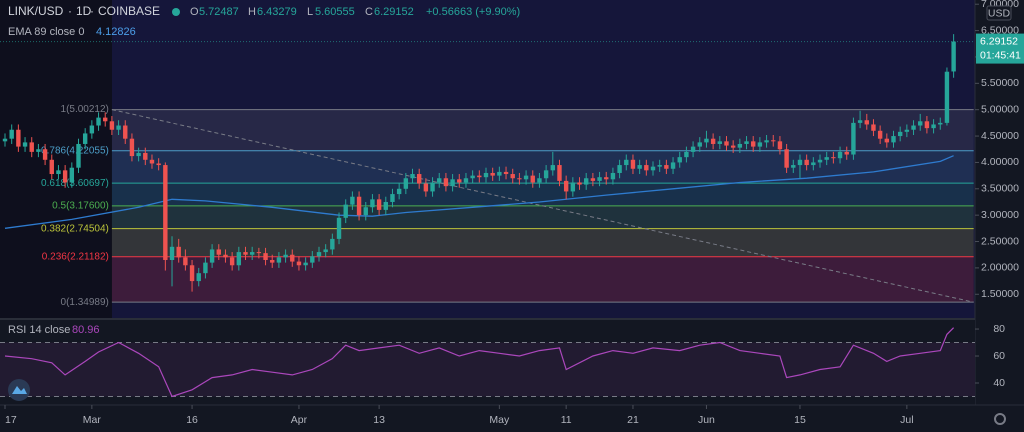 The height and width of the screenshot is (432, 1024). Describe the element at coordinates (1000, 109) in the screenshot. I see `y-tick-label: 5.00000` at that location.